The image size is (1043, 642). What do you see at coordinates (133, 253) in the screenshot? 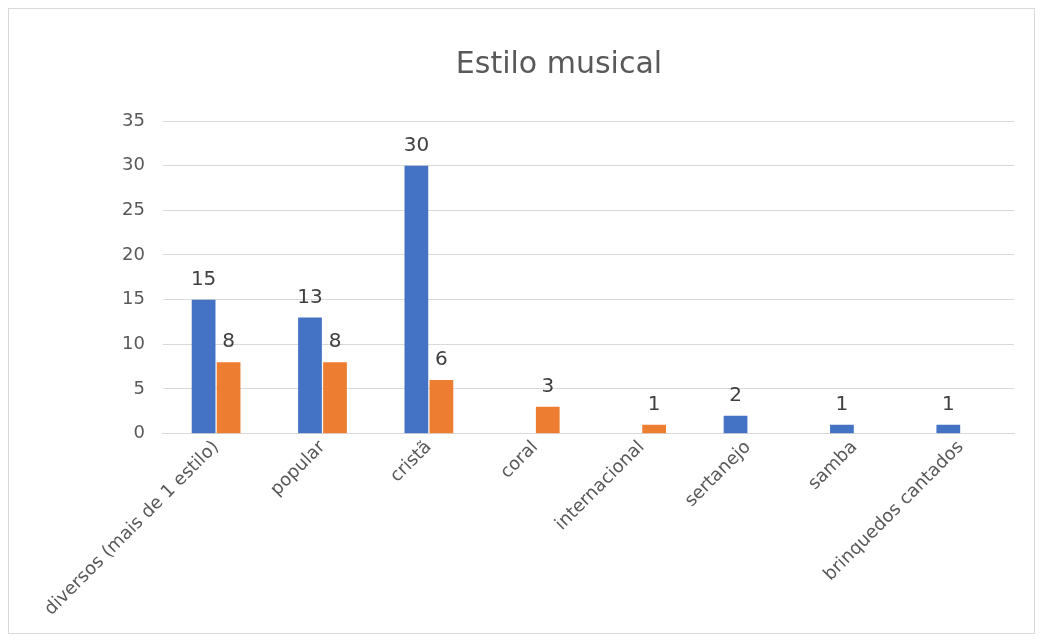
I see `y-tick-label: 20` at bounding box center [133, 253].